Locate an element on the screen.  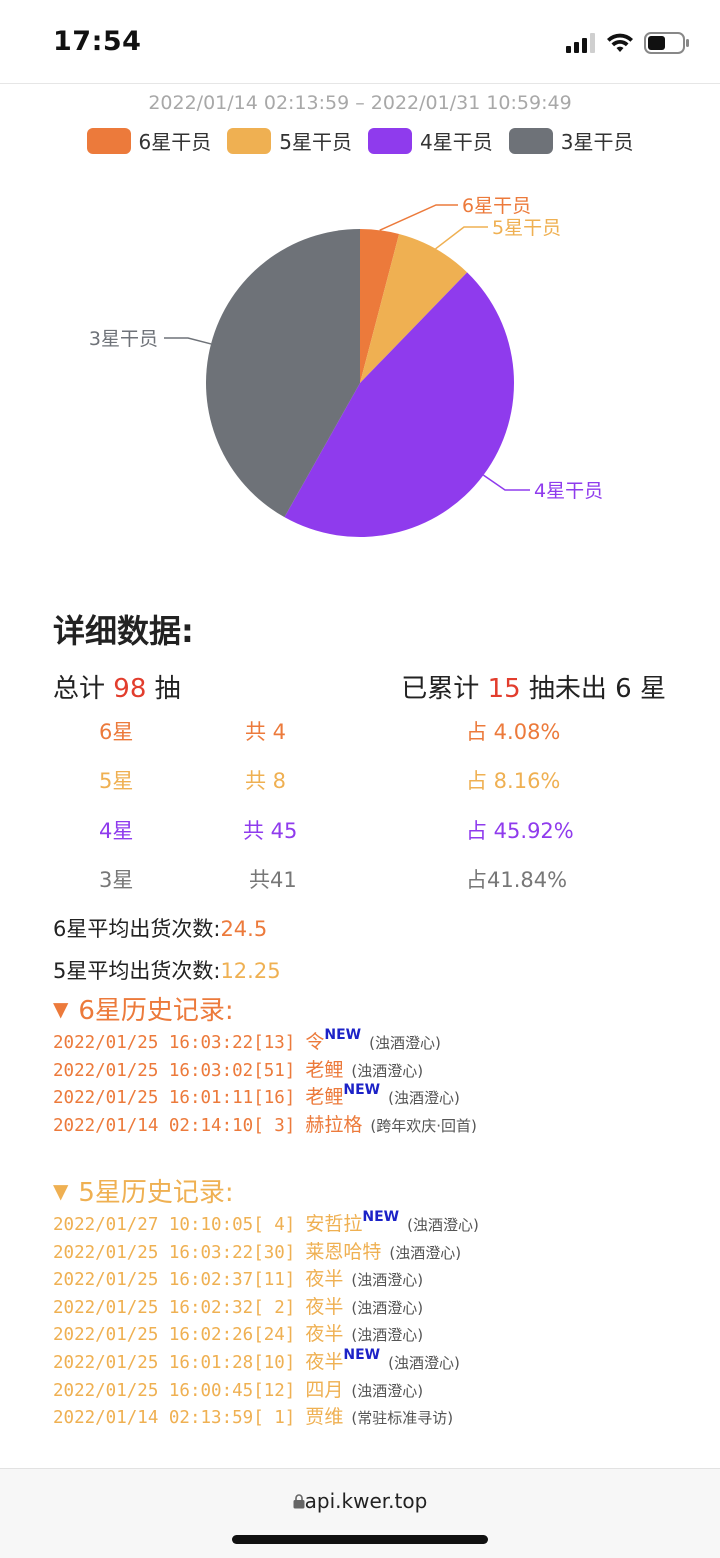
triangle-down-icon: ▼ is located at coordinates (61, 1008).